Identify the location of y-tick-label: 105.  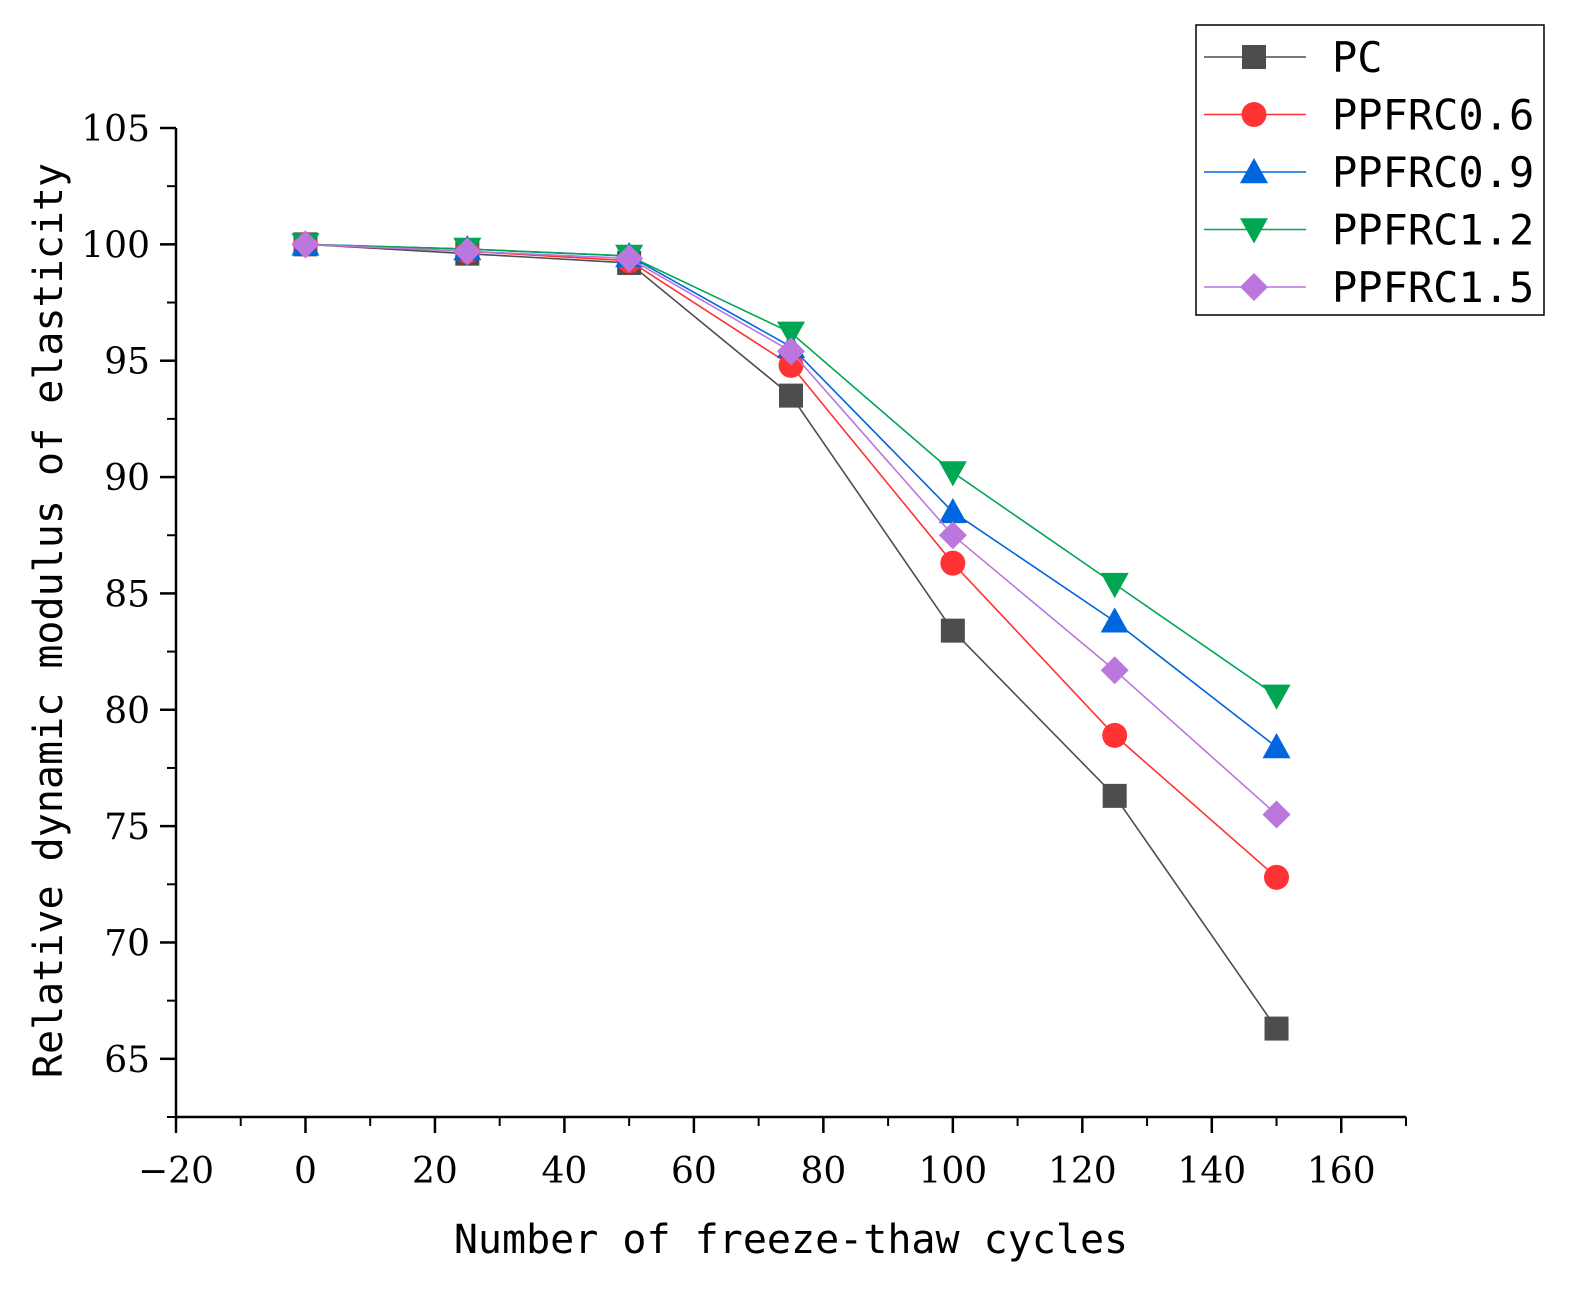
(115, 129).